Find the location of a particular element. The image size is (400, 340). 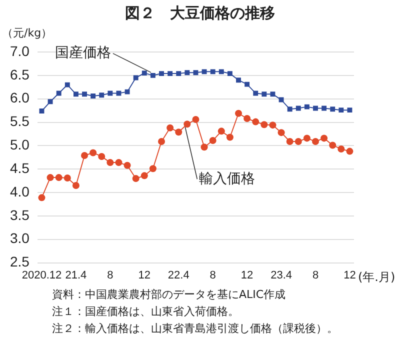

y-tick-label: 6.0 is located at coordinates (20, 98).